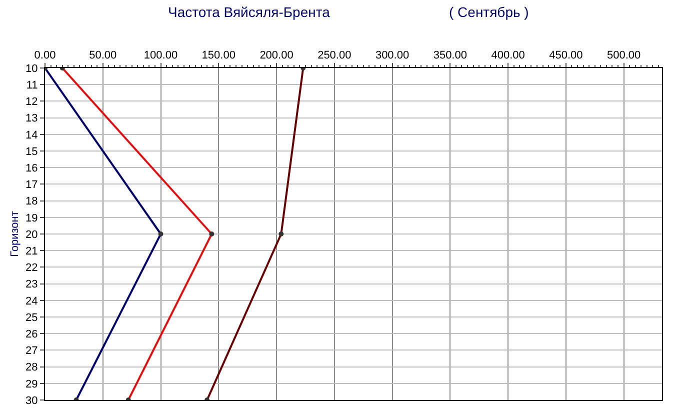 This screenshot has height=419, width=675. What do you see at coordinates (32, 118) in the screenshot?
I see `y-tick-label: 13` at bounding box center [32, 118].